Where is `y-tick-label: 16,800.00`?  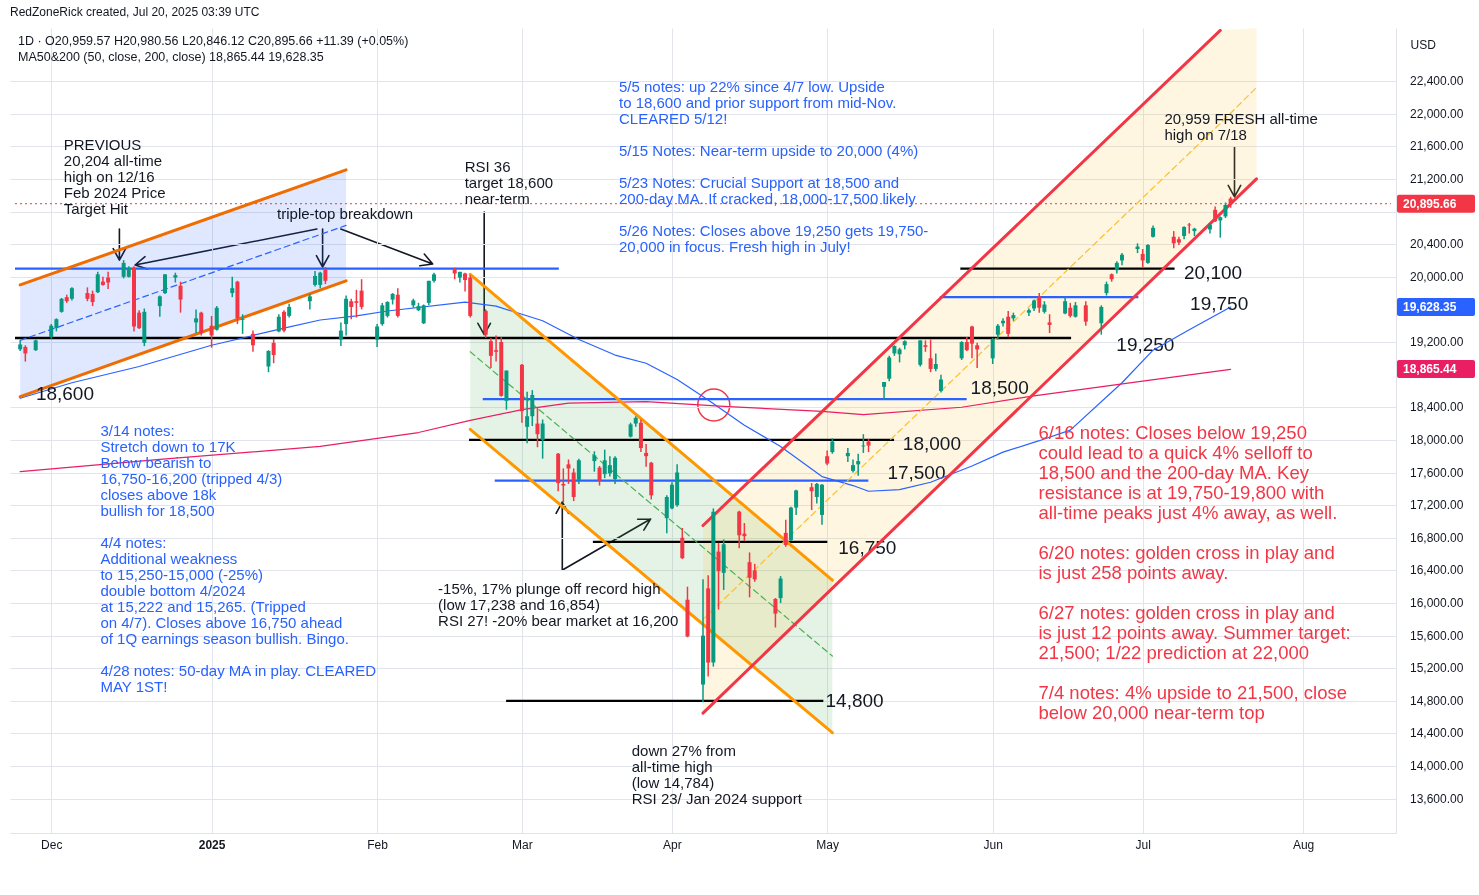
y-tick-label: 16,800.00 is located at coordinates (1437, 537).